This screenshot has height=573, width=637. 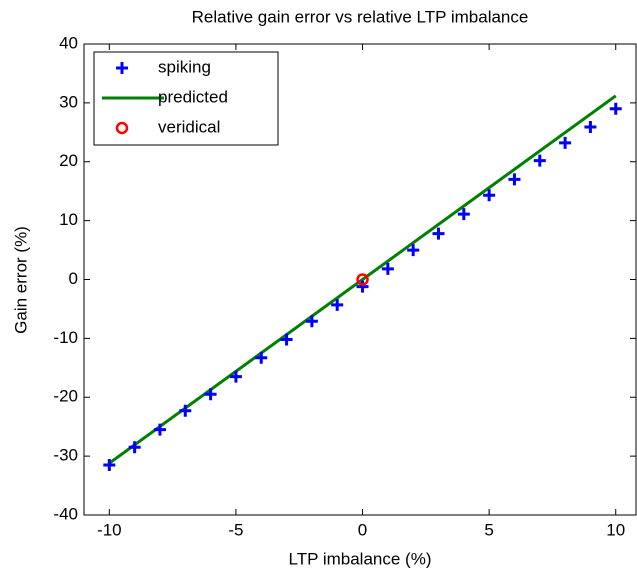 What do you see at coordinates (193, 96) in the screenshot?
I see `legend-label: predicted` at bounding box center [193, 96].